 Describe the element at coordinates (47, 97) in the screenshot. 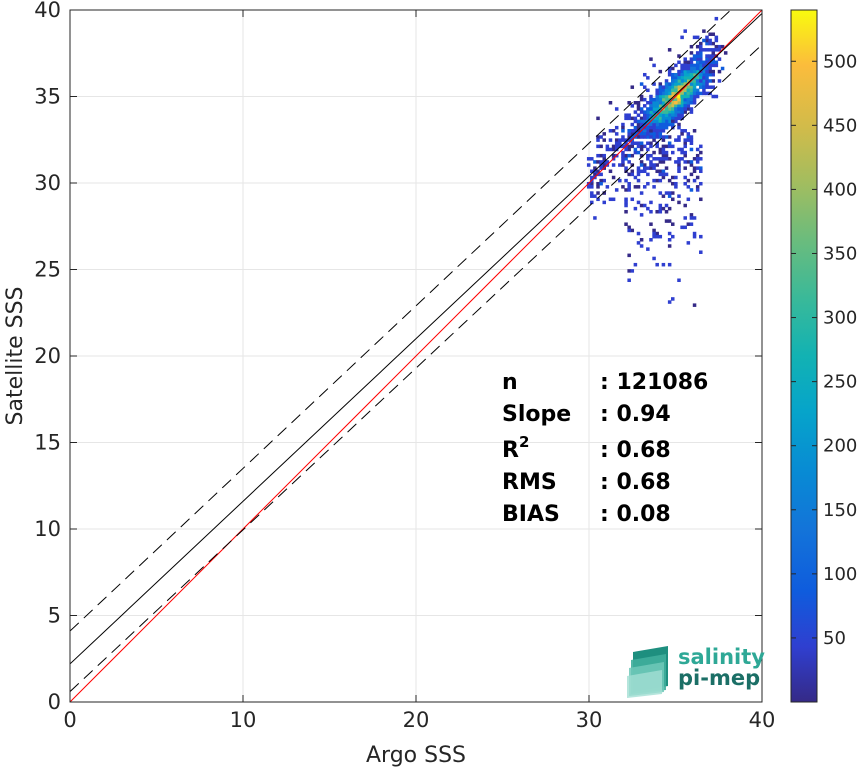

I see `y-tick-label: 35` at that location.